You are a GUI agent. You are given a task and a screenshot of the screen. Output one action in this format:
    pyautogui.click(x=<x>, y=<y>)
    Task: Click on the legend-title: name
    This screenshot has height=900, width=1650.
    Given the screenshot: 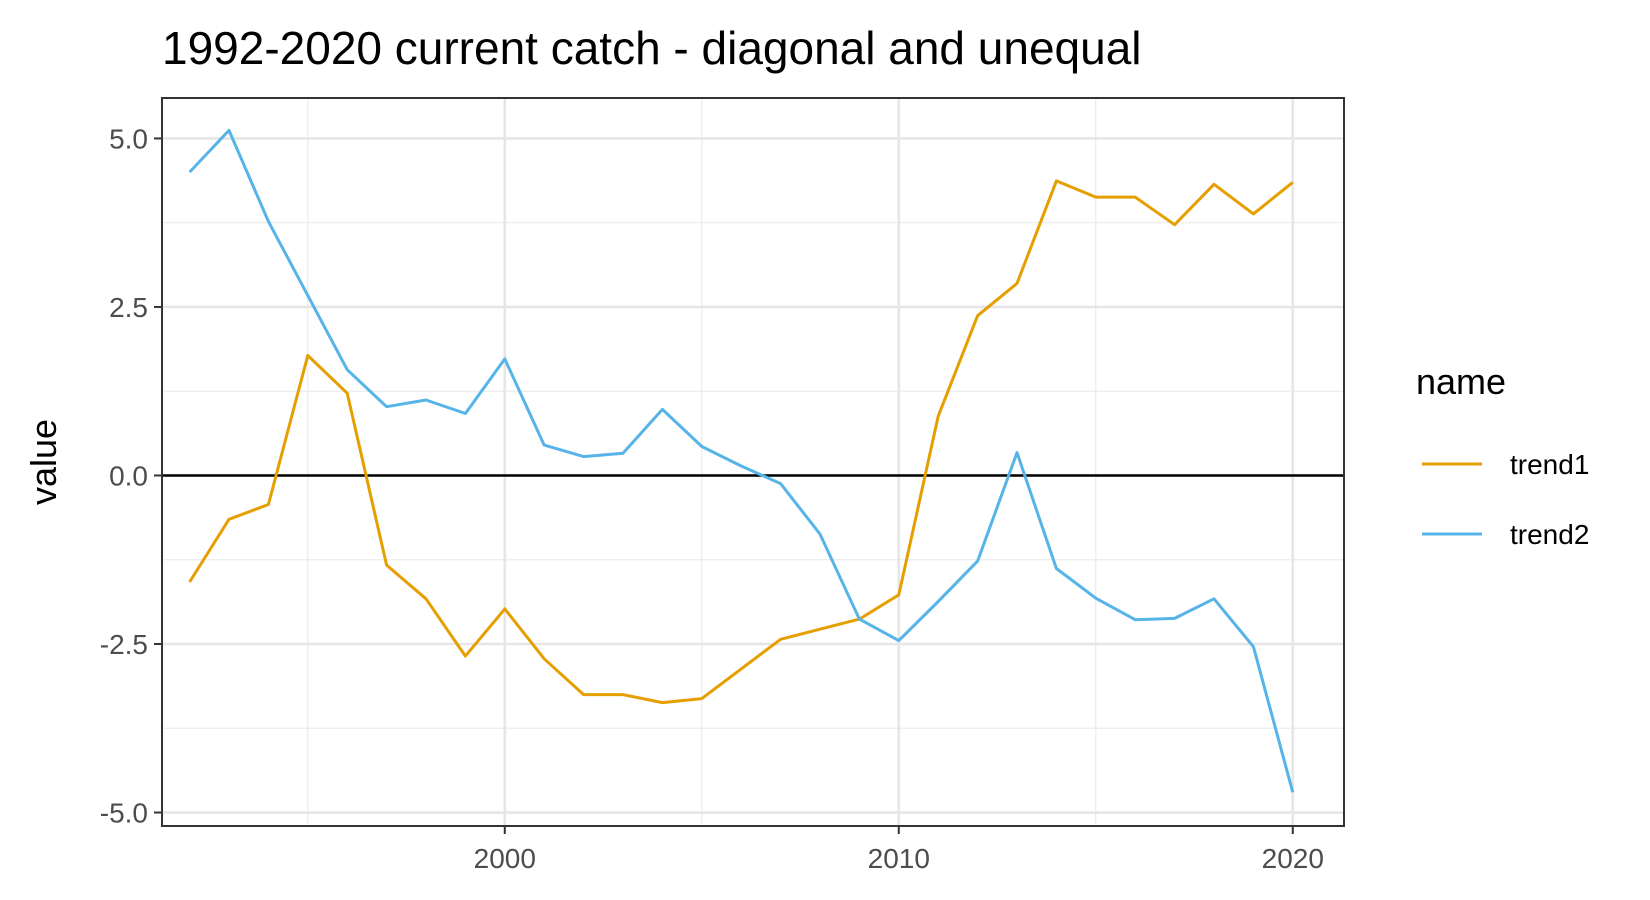 What is the action you would take?
    pyautogui.click(x=1461, y=381)
    